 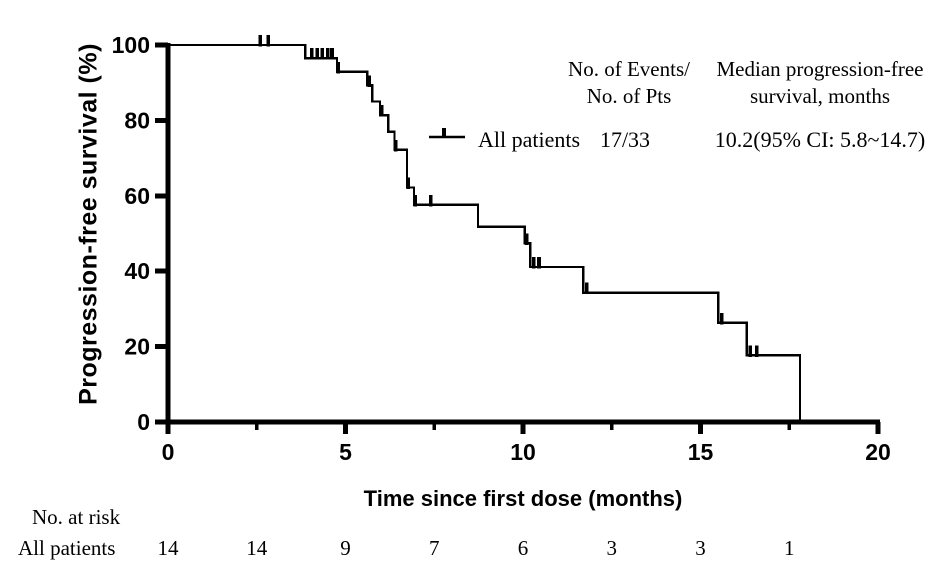 What do you see at coordinates (625, 139) in the screenshot?
I see `legend-events-value: 17/33` at bounding box center [625, 139].